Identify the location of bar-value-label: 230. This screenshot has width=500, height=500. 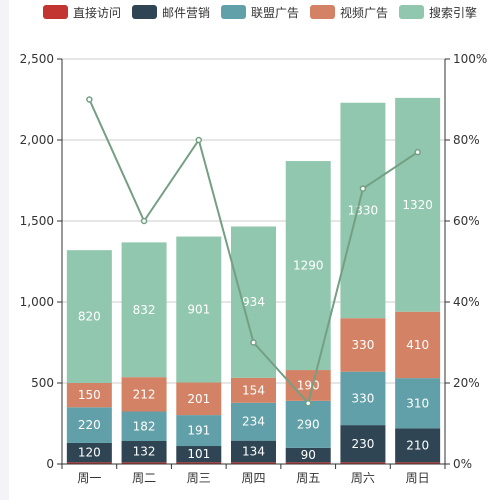
(362, 444).